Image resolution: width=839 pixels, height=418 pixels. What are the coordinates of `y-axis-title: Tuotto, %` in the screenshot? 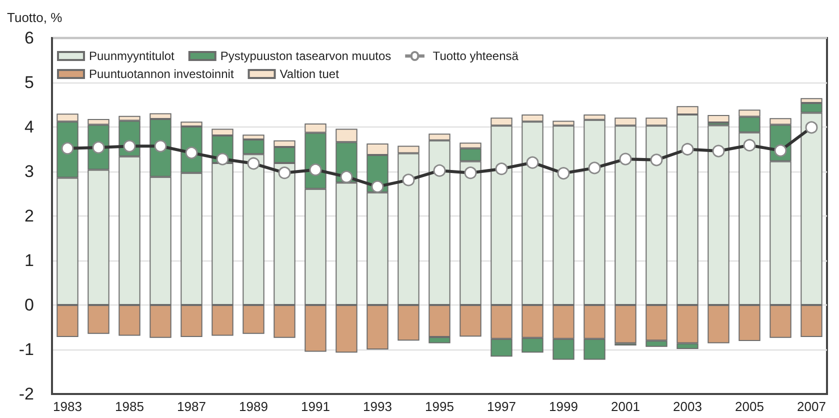 It's located at (35, 17).